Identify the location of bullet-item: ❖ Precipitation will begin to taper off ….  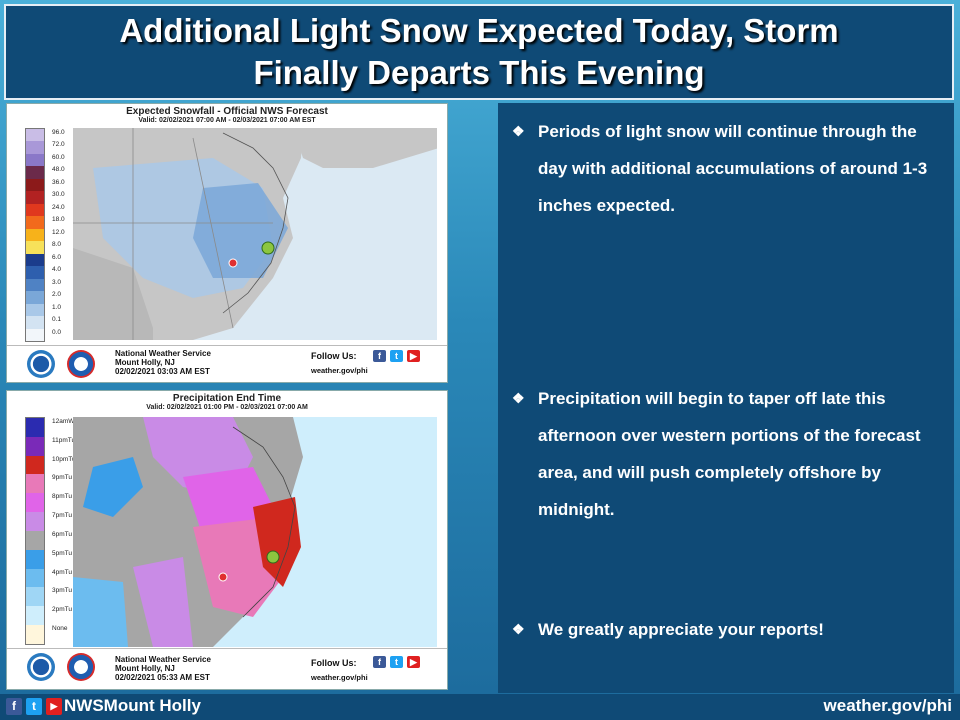
(726, 454).